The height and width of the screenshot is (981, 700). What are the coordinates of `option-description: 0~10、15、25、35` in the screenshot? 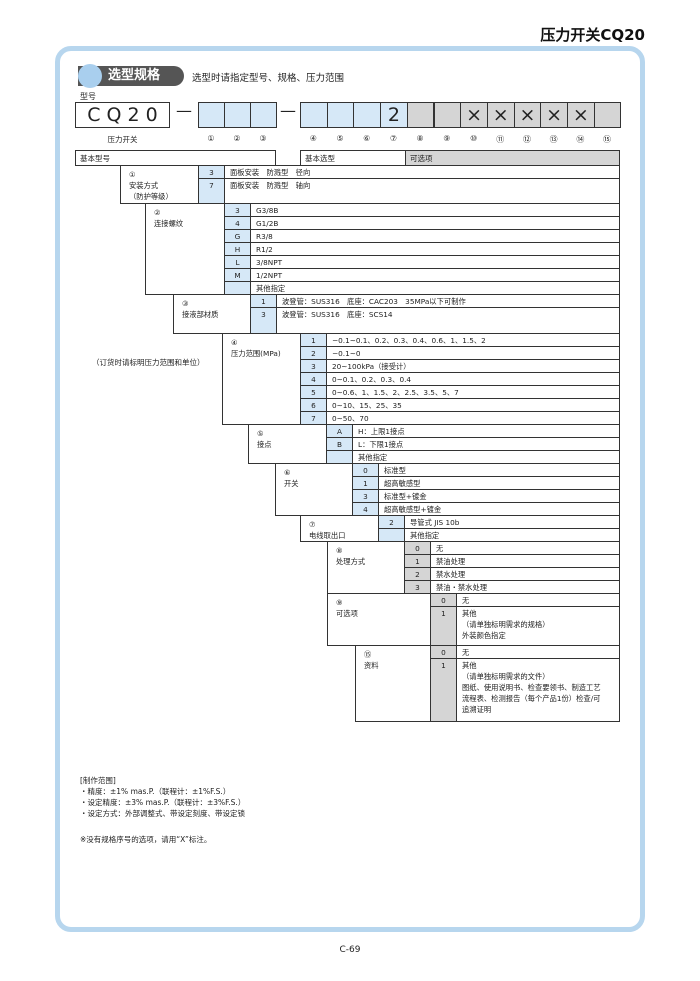 It's located at (473, 405).